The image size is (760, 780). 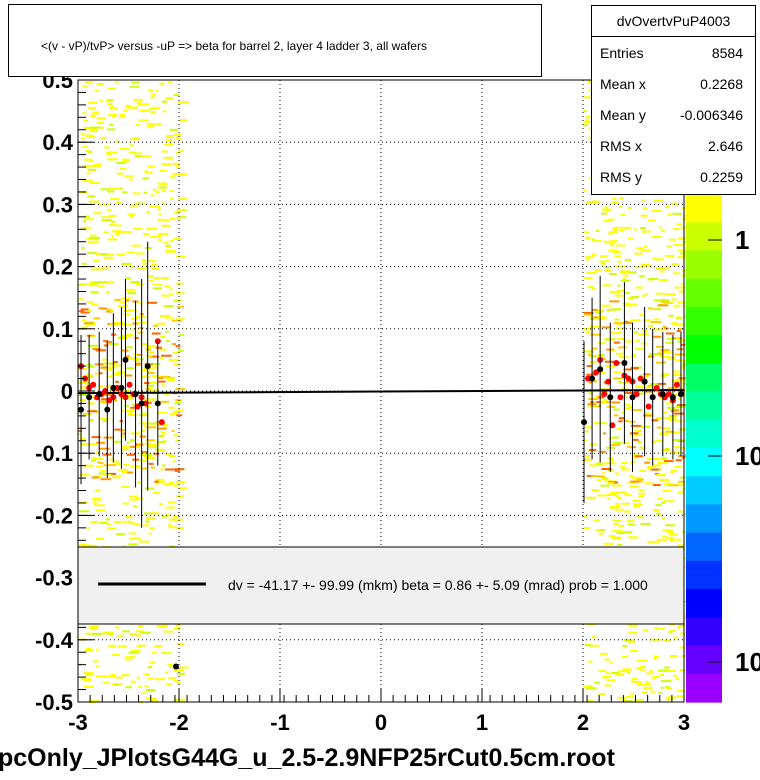 I want to click on x-tick-label: -3, so click(x=78, y=722).